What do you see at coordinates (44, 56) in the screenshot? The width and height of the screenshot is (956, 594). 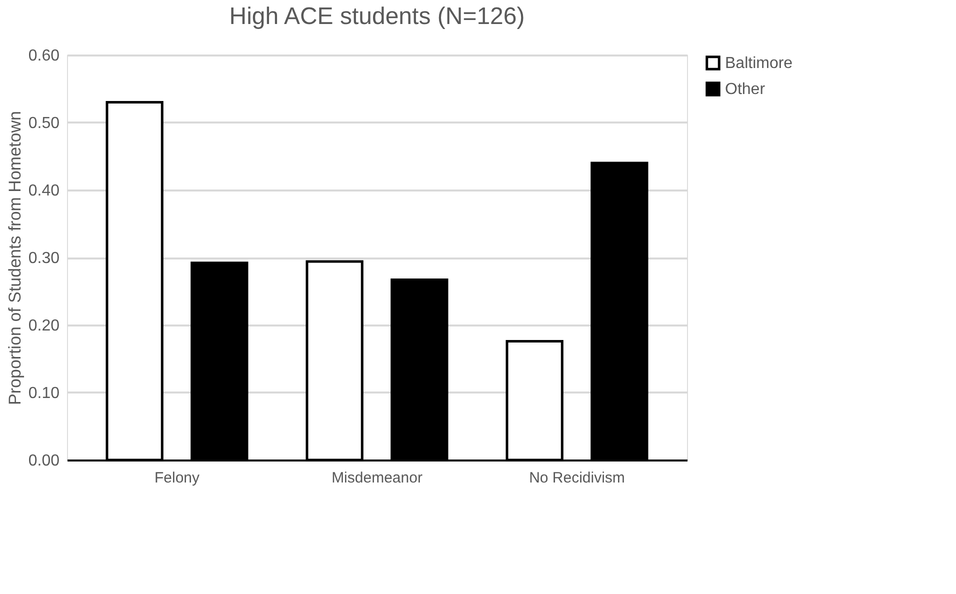 I see `y-tick-label: 0.60` at bounding box center [44, 56].